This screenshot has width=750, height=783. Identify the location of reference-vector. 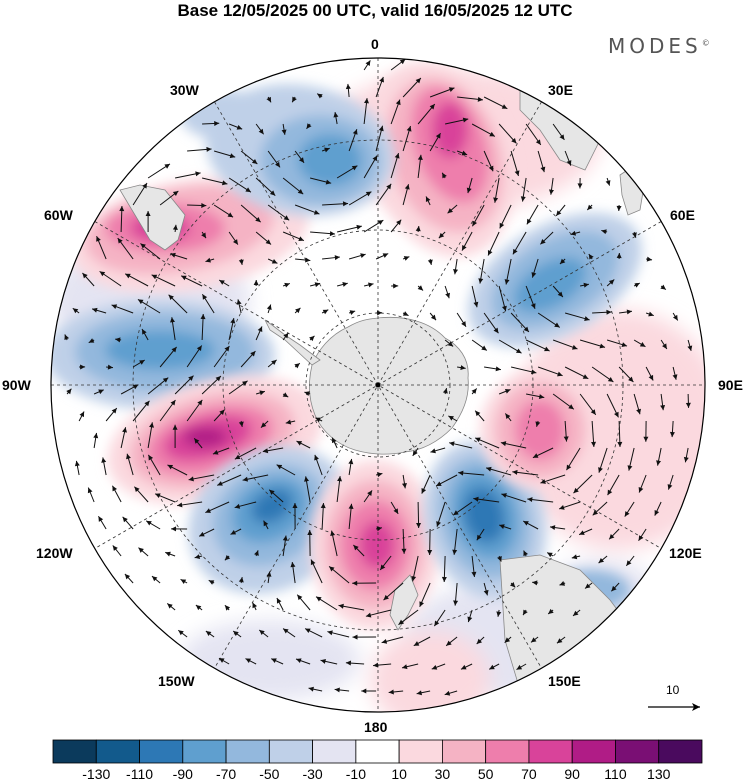
(674, 707).